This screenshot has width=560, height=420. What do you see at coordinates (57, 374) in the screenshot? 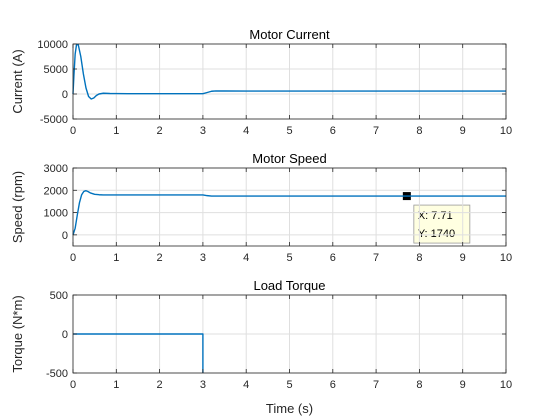
I see `y-tick-label: -500` at bounding box center [57, 374].